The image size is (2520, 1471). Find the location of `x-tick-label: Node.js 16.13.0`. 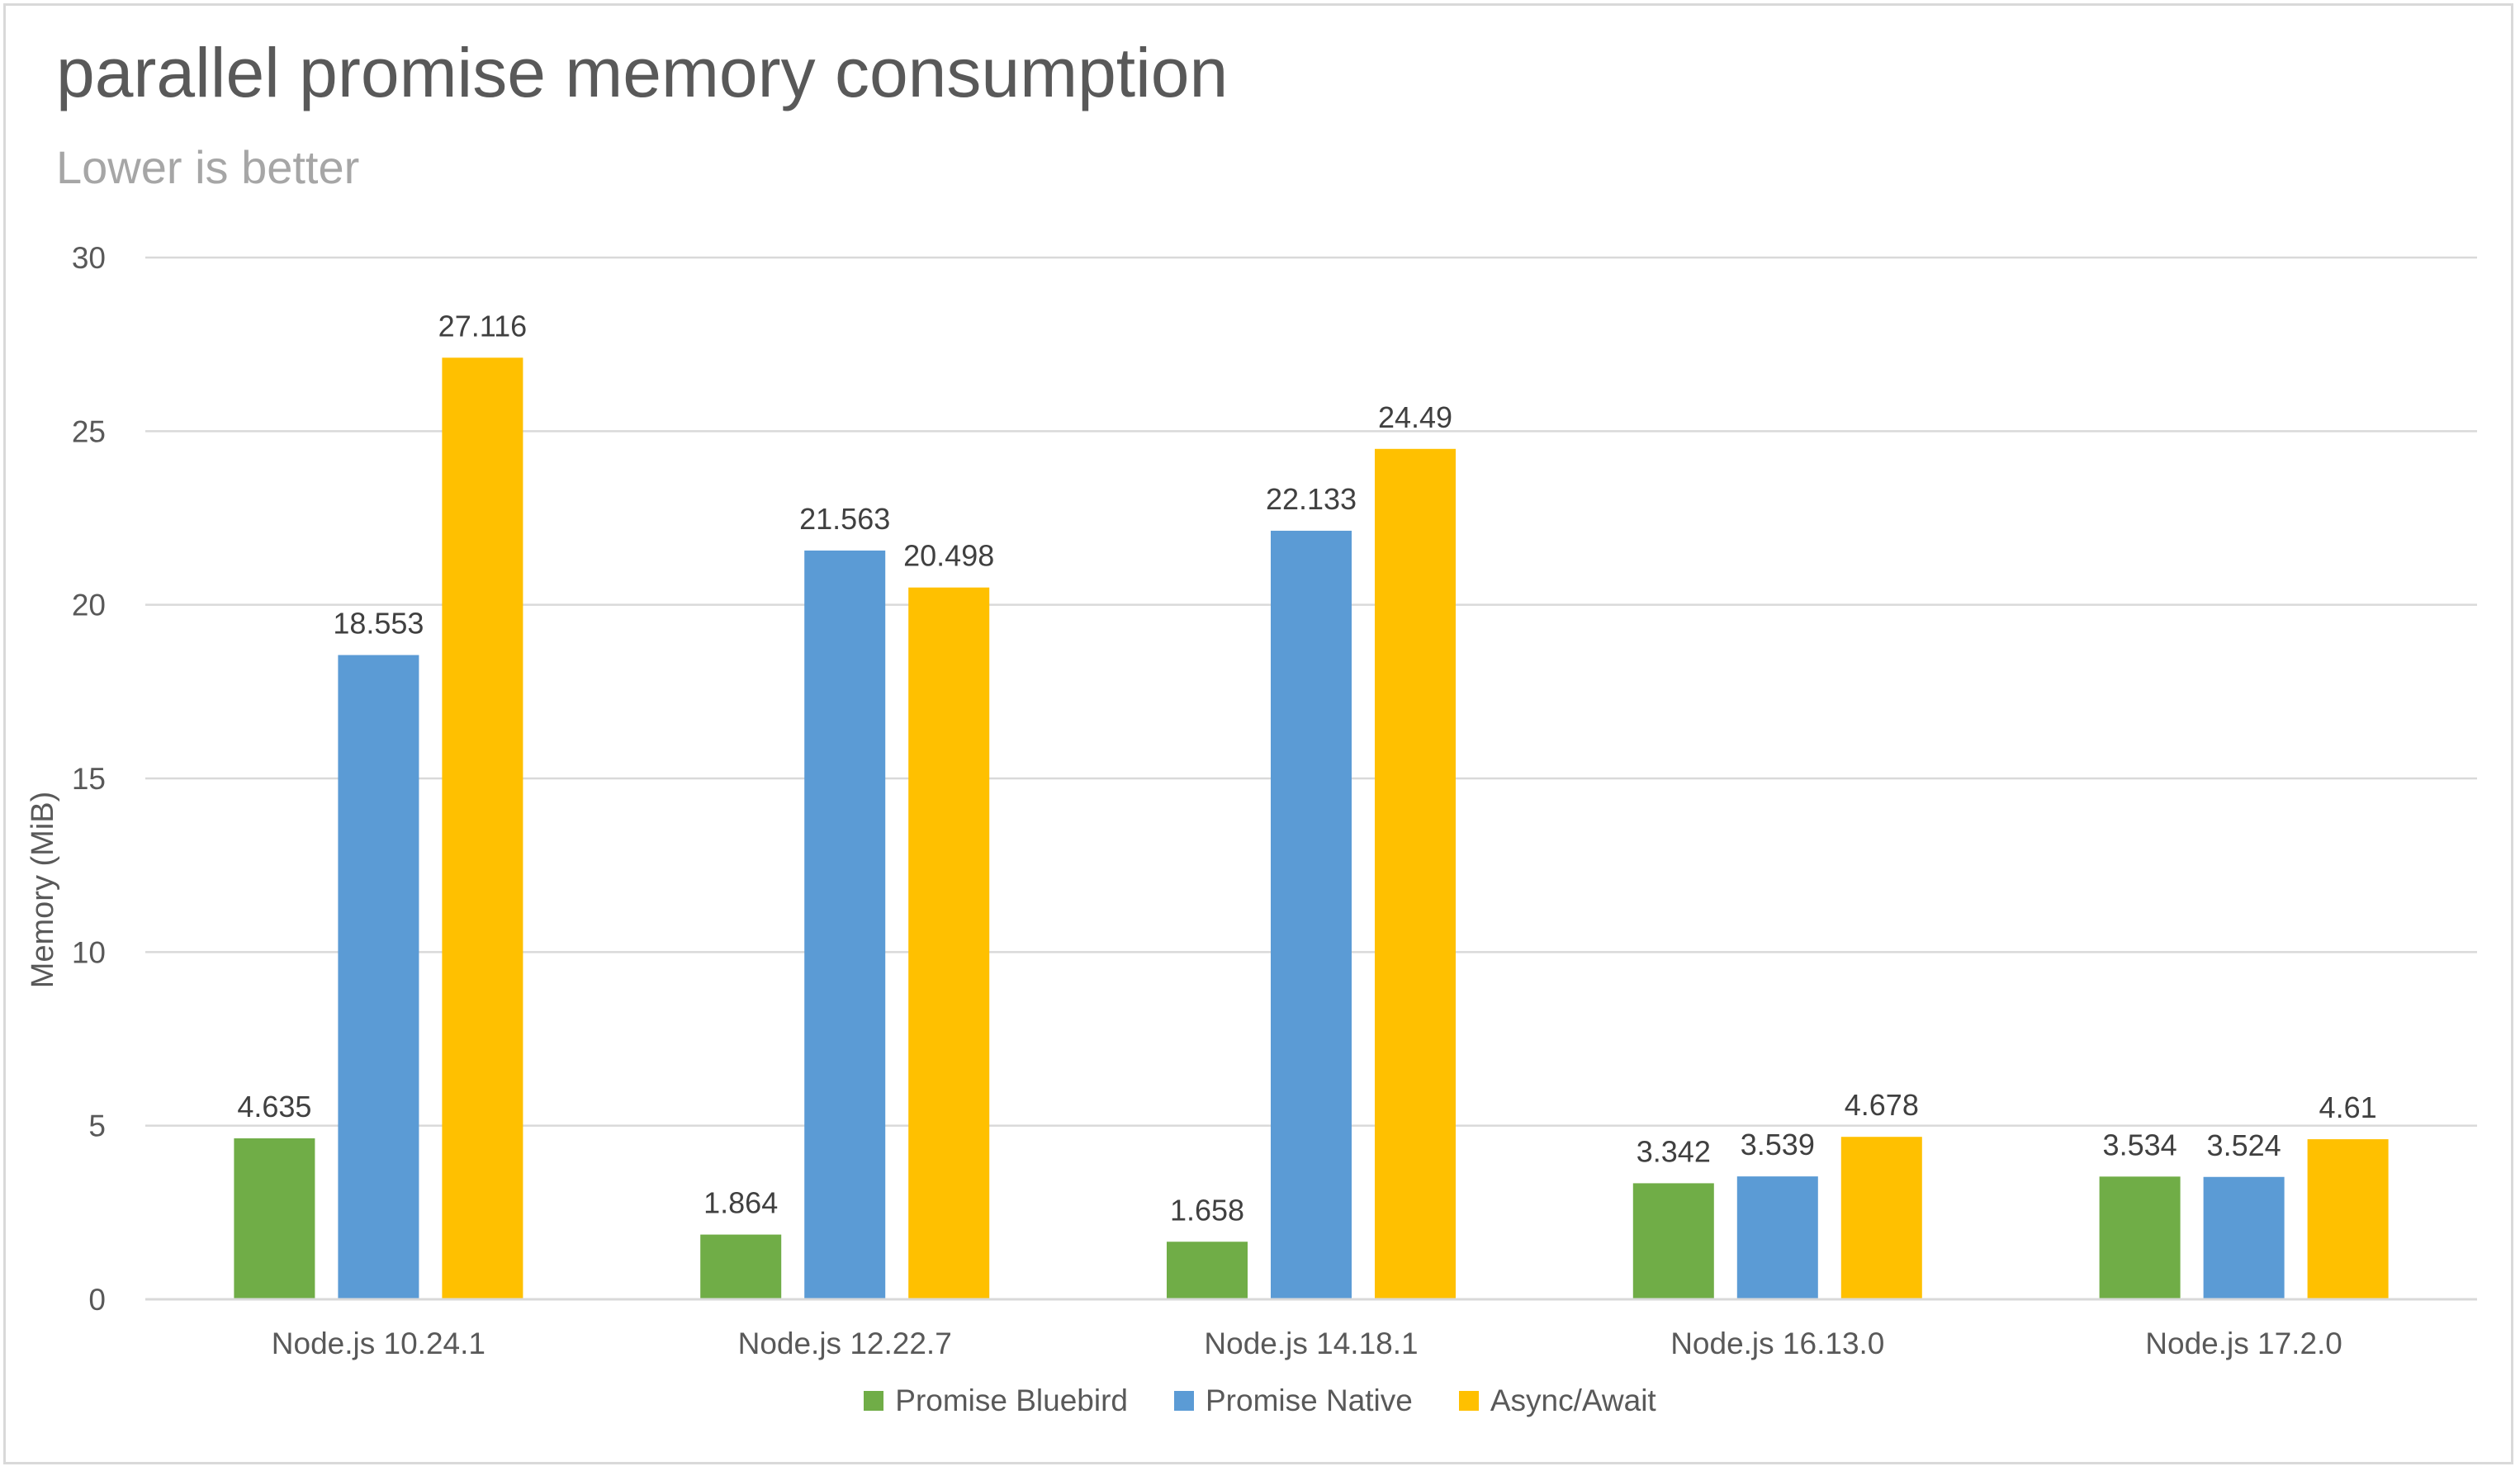

x-tick-label: Node.js 16.13.0 is located at coordinates (1777, 1343).